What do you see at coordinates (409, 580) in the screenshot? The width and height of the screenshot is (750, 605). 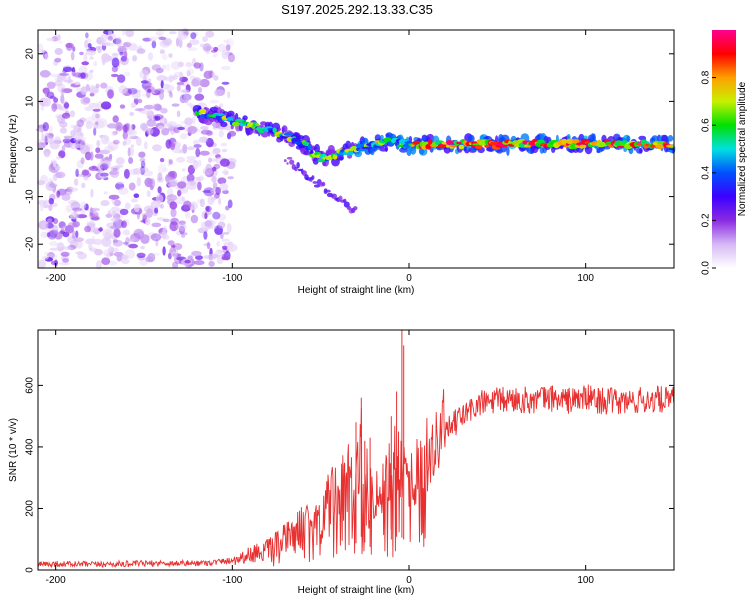 I see `snr-xtick-label: 0` at bounding box center [409, 580].